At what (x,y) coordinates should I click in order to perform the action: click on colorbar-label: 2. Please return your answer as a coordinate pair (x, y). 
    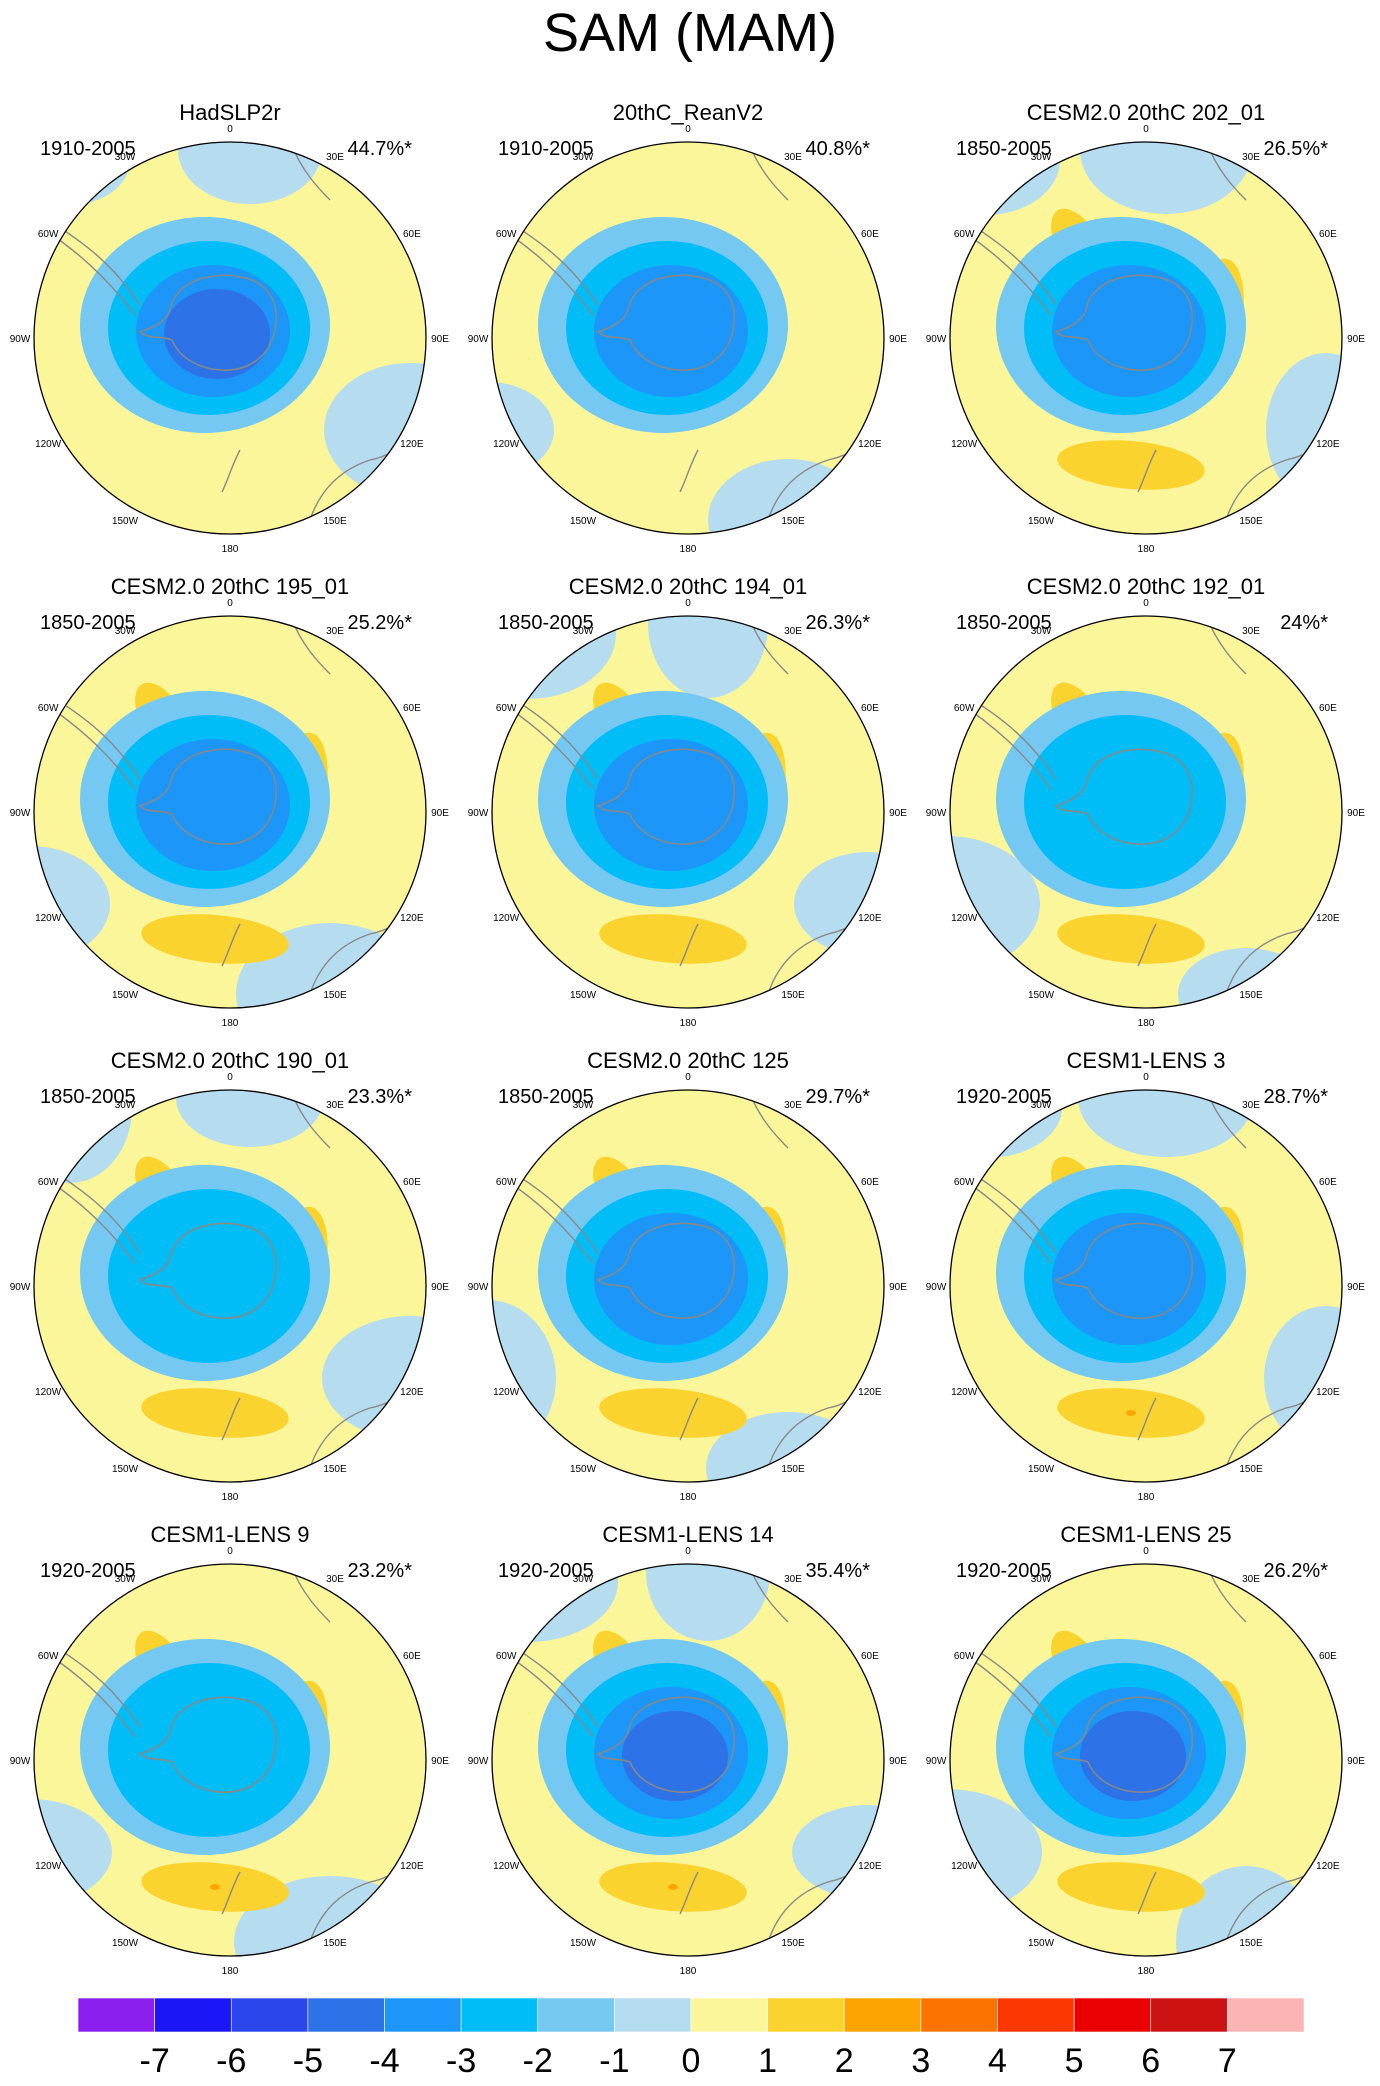
    Looking at the image, I should click on (844, 2061).